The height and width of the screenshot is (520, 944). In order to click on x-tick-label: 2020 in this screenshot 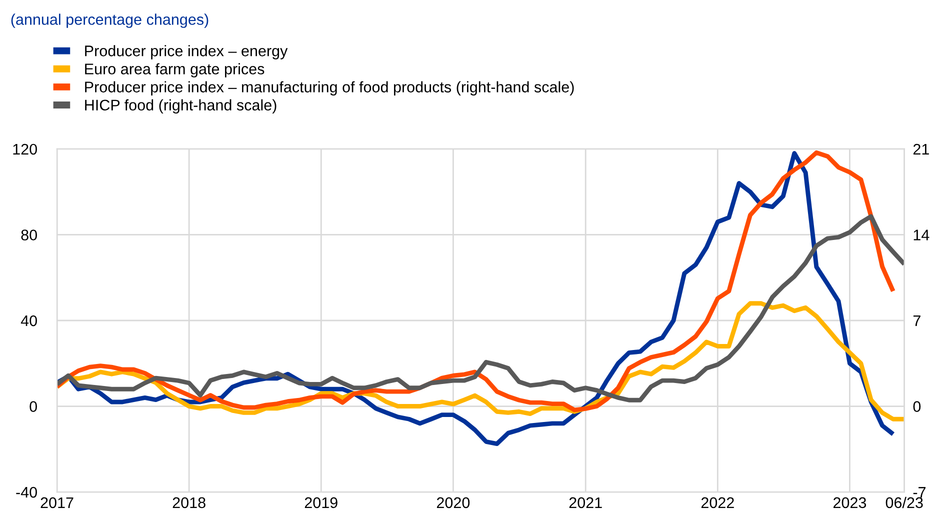, I will do `click(453, 502)`.